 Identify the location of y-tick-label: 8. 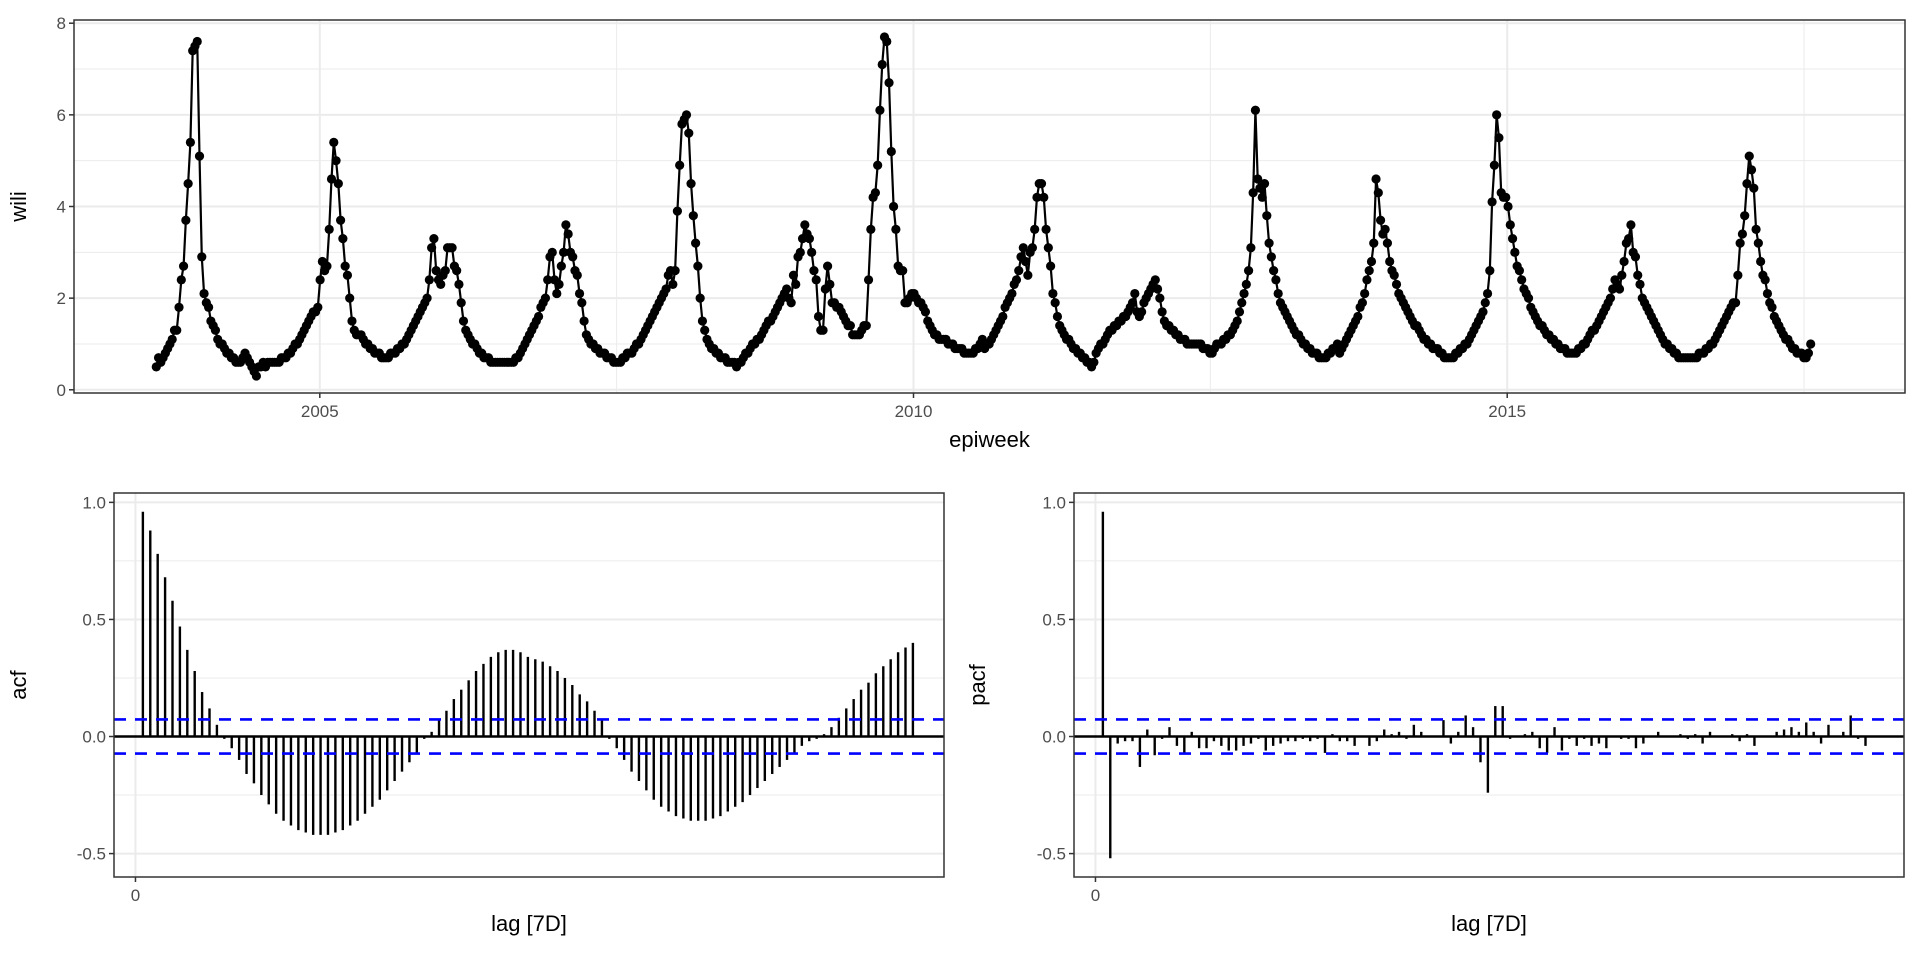
(61, 23).